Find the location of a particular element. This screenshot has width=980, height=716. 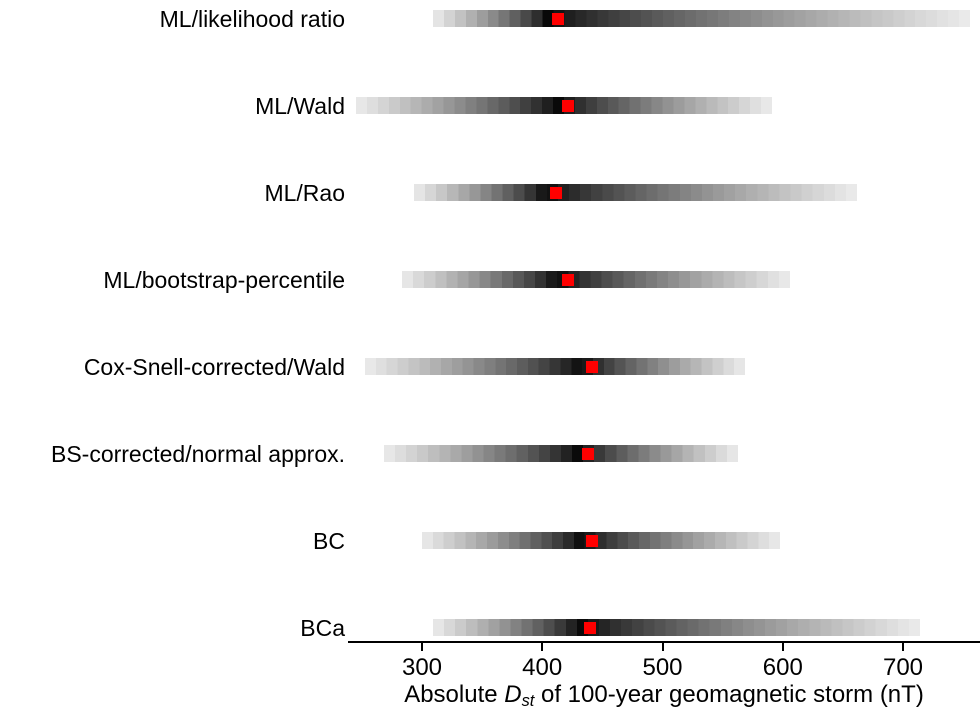

row-label: ML/bootstrap-percentile is located at coordinates (224, 279).